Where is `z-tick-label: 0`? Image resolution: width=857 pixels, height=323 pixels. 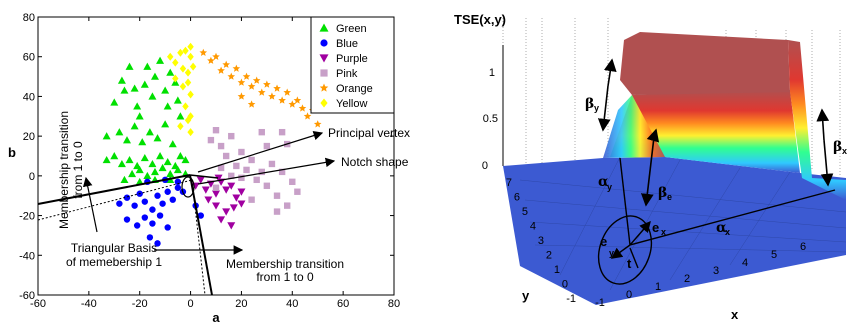 z-tick-label: 0 is located at coordinates (485, 166).